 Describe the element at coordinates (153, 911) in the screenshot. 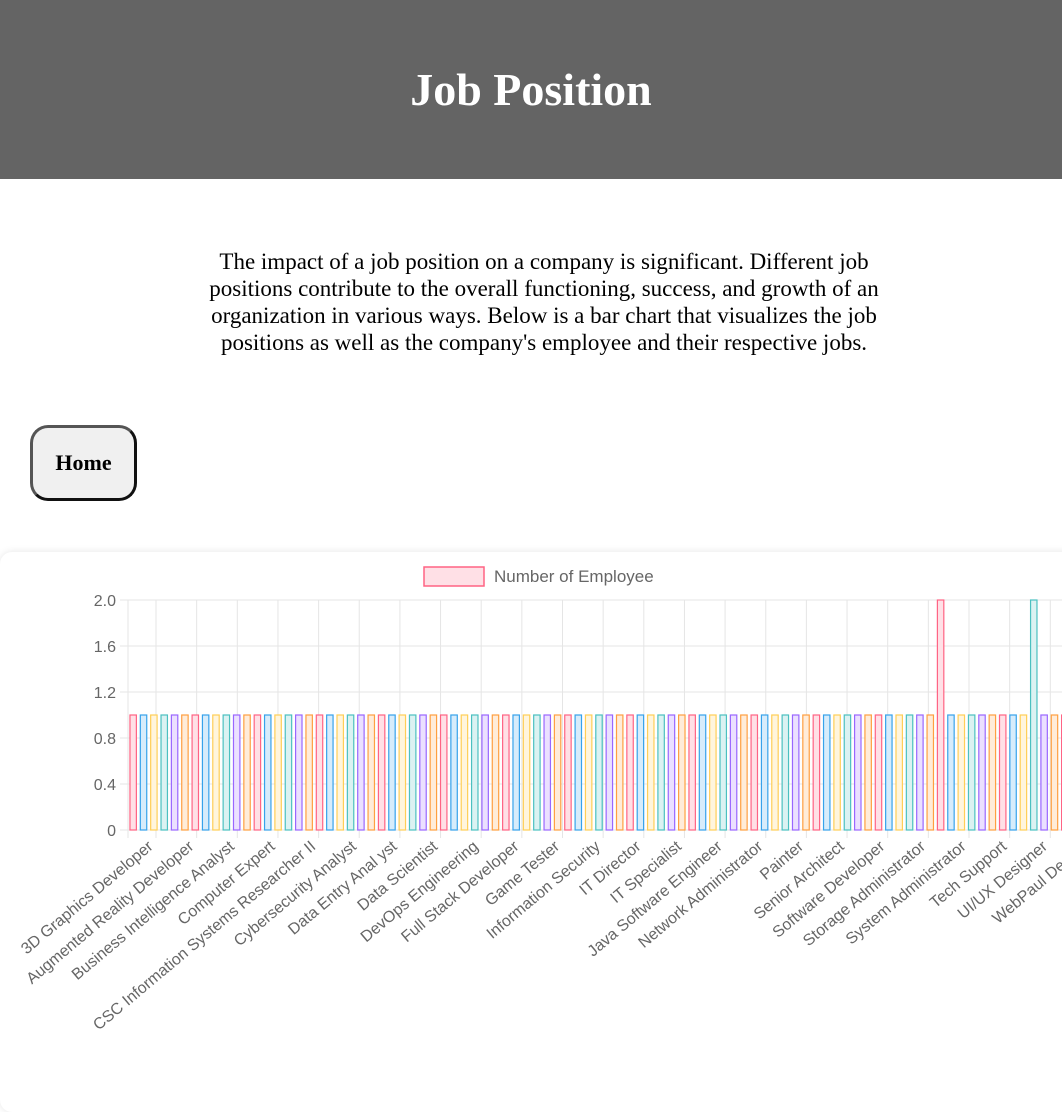

I see `x-tick-label: Business Intelligence Analyst` at that location.